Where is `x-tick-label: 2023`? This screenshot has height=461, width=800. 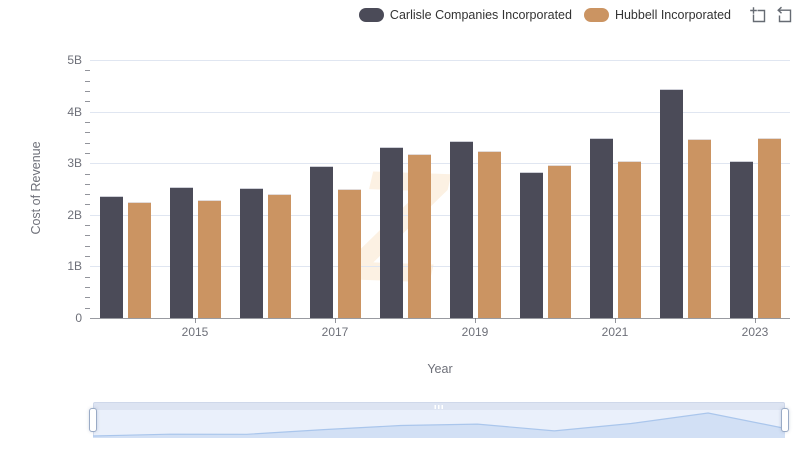
x-tick-label: 2023 is located at coordinates (755, 332).